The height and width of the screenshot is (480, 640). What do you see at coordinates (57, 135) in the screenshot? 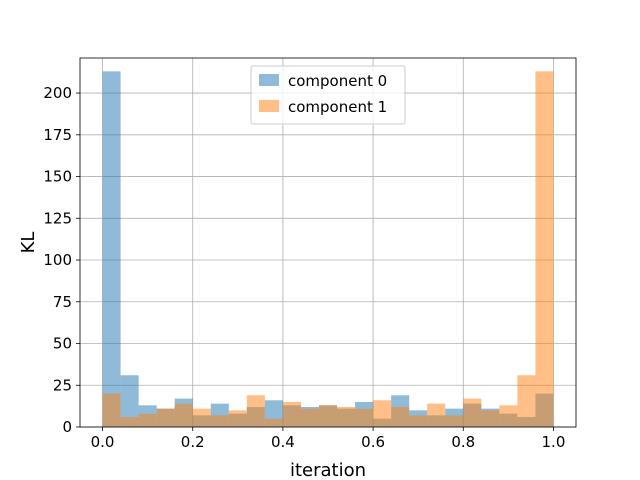
I see `y-tick-label: 175` at bounding box center [57, 135].